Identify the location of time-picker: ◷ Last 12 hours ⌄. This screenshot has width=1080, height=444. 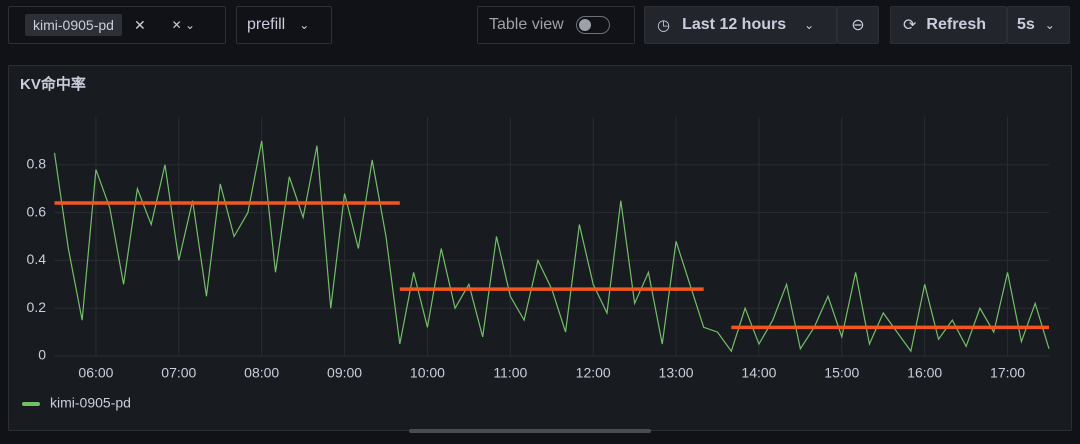
(740, 25).